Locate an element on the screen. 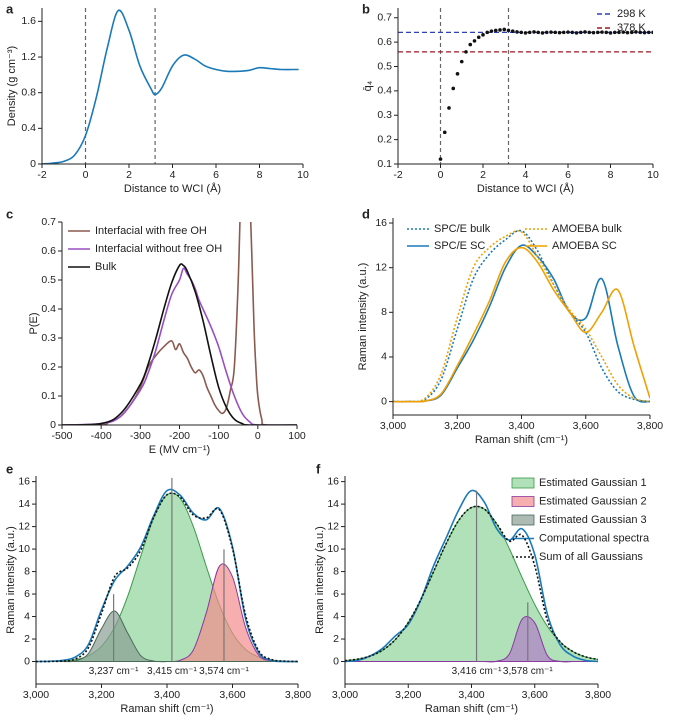  panel-letter: b is located at coordinates (366, 8).